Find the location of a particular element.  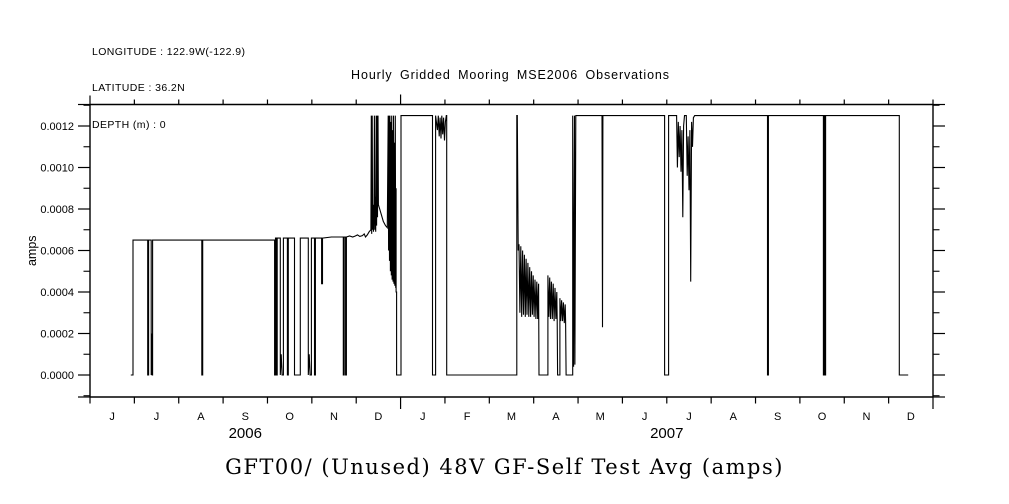

y-tick-label: 0.0006 is located at coordinates (57, 252).